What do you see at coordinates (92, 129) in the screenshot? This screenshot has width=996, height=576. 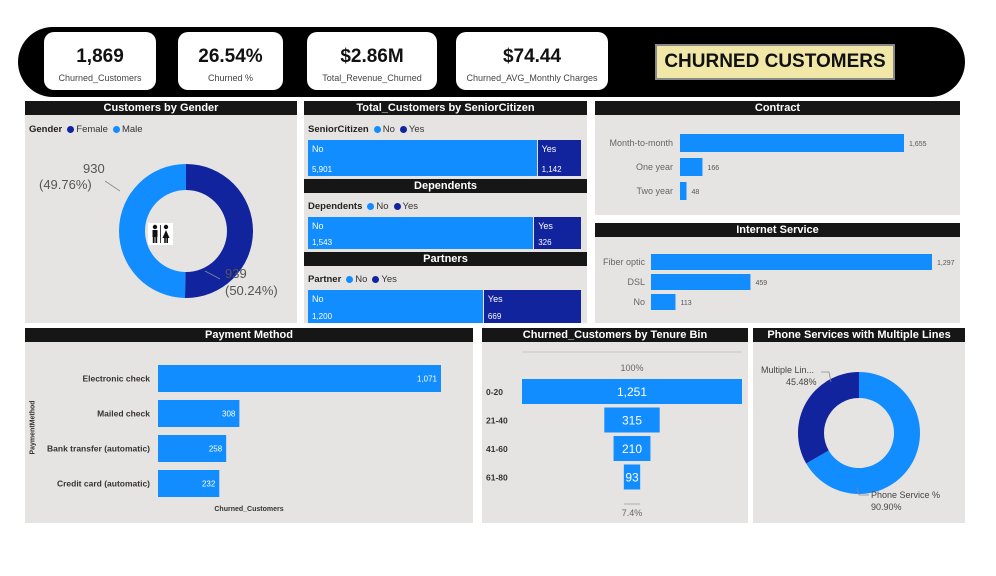 I see `legend-female: Female` at bounding box center [92, 129].